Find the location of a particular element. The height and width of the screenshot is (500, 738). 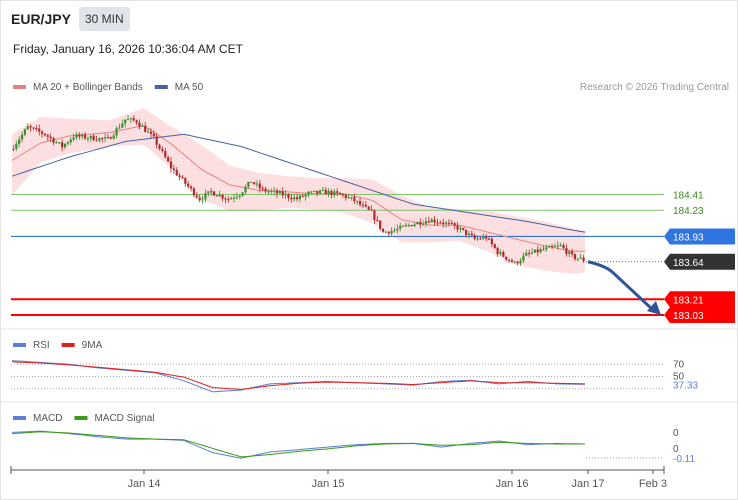

last-price-label: 183.64 is located at coordinates (688, 263).